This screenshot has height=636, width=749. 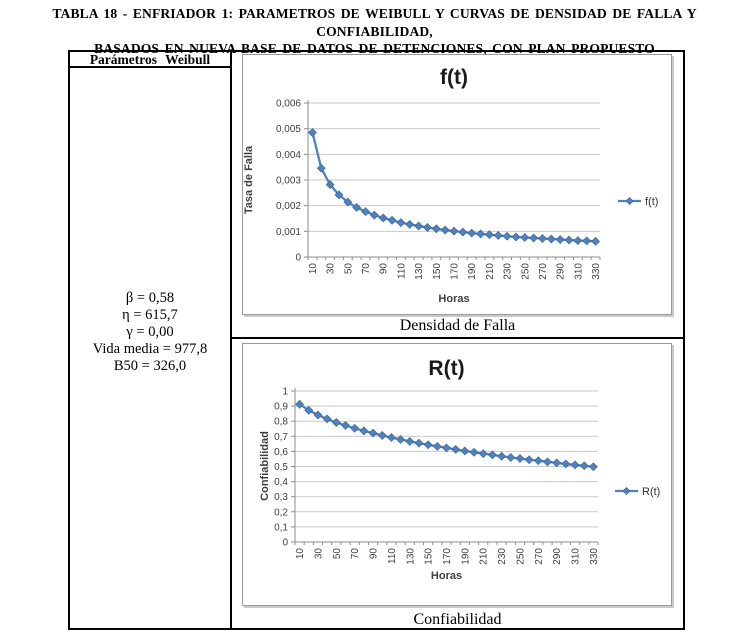 What do you see at coordinates (150, 297) in the screenshot?
I see `param-beta: β = 0,58` at bounding box center [150, 297].